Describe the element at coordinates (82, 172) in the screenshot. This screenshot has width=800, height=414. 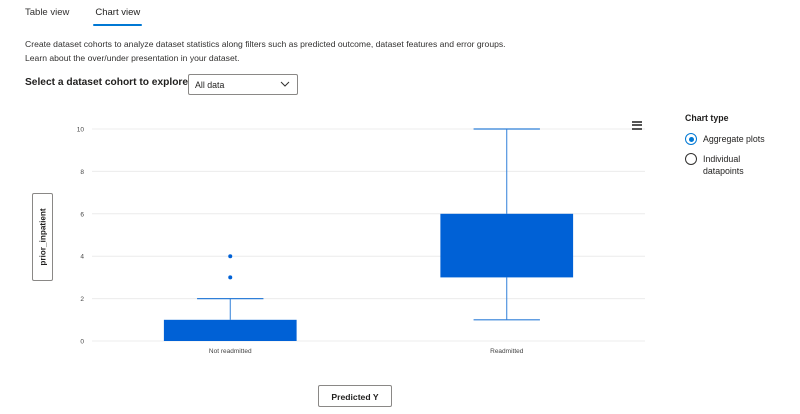
I see `y-tick-label: 8` at that location.